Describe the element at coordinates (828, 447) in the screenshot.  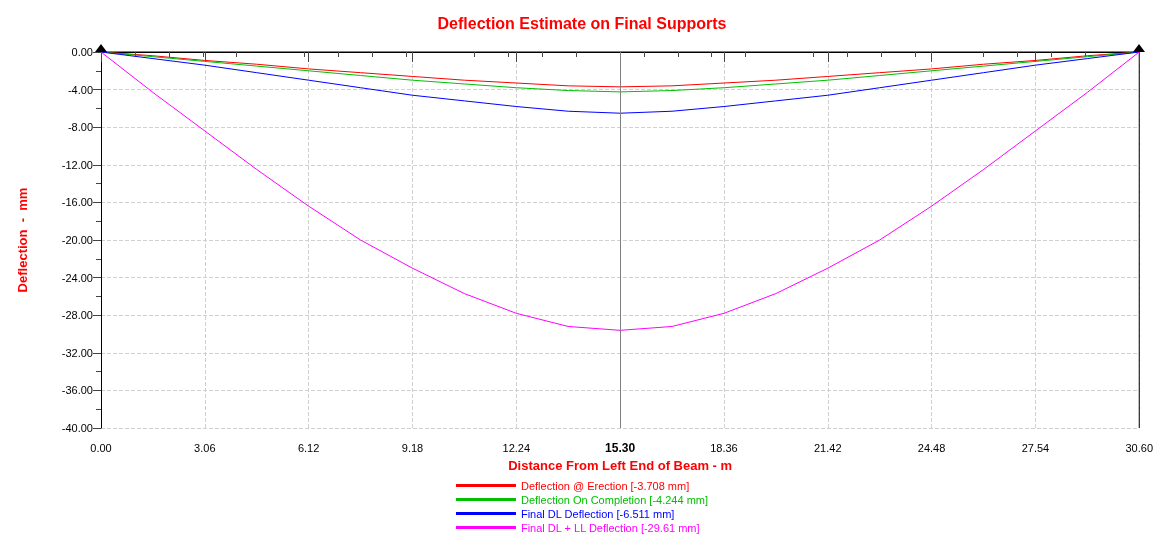
I see `x-tick-label: 21.42` at that location.